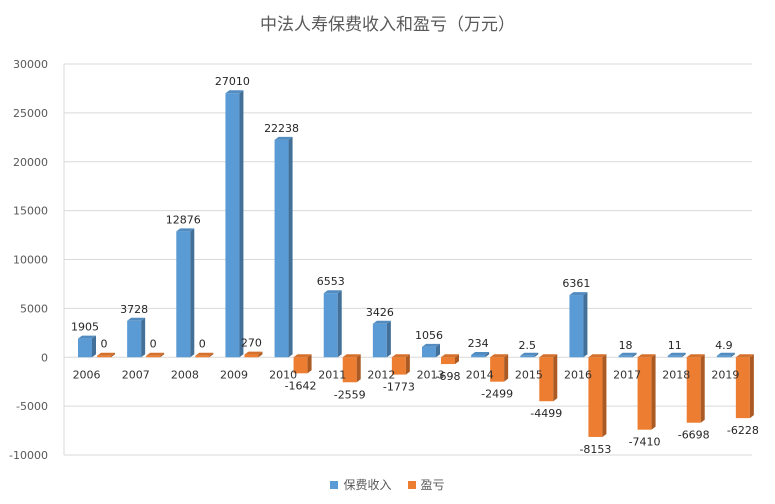 This screenshot has width=775, height=504. Describe the element at coordinates (381, 374) in the screenshot. I see `x-tick-label: 2012` at that location.